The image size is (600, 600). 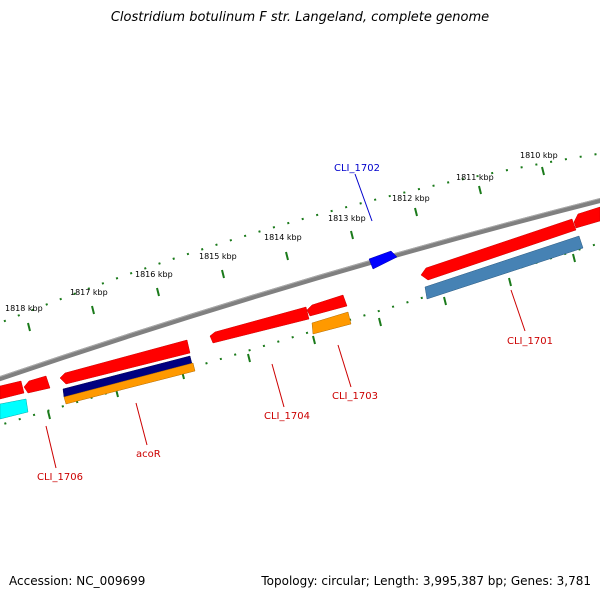 What do you see at coordinates (331, 323) in the screenshot?
I see `gene-cli-1703-orange` at bounding box center [331, 323].